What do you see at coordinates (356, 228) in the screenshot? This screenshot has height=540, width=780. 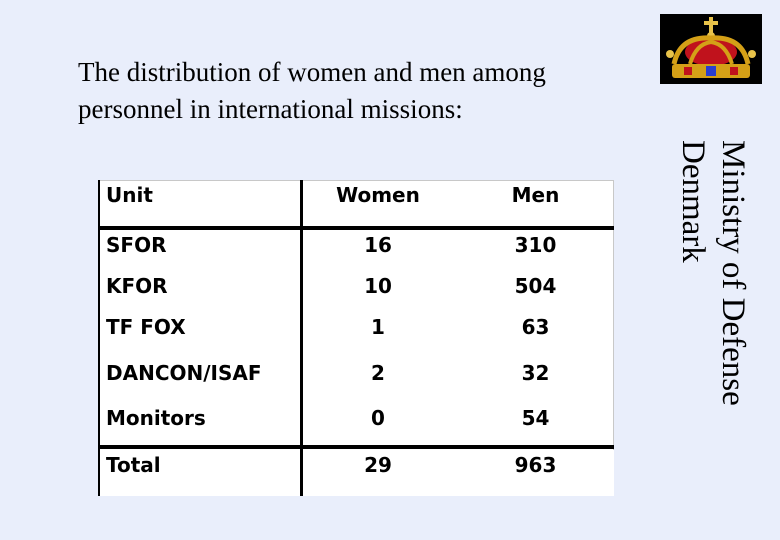 I see `header-divider` at bounding box center [356, 228].